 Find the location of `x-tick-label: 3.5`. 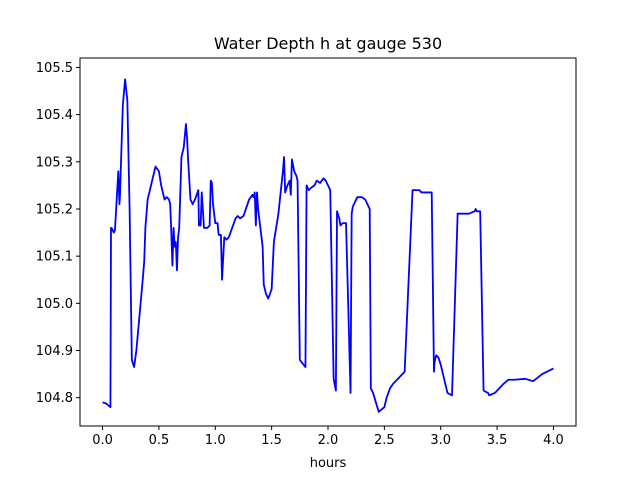

x-tick-label: 3.5 is located at coordinates (497, 440).